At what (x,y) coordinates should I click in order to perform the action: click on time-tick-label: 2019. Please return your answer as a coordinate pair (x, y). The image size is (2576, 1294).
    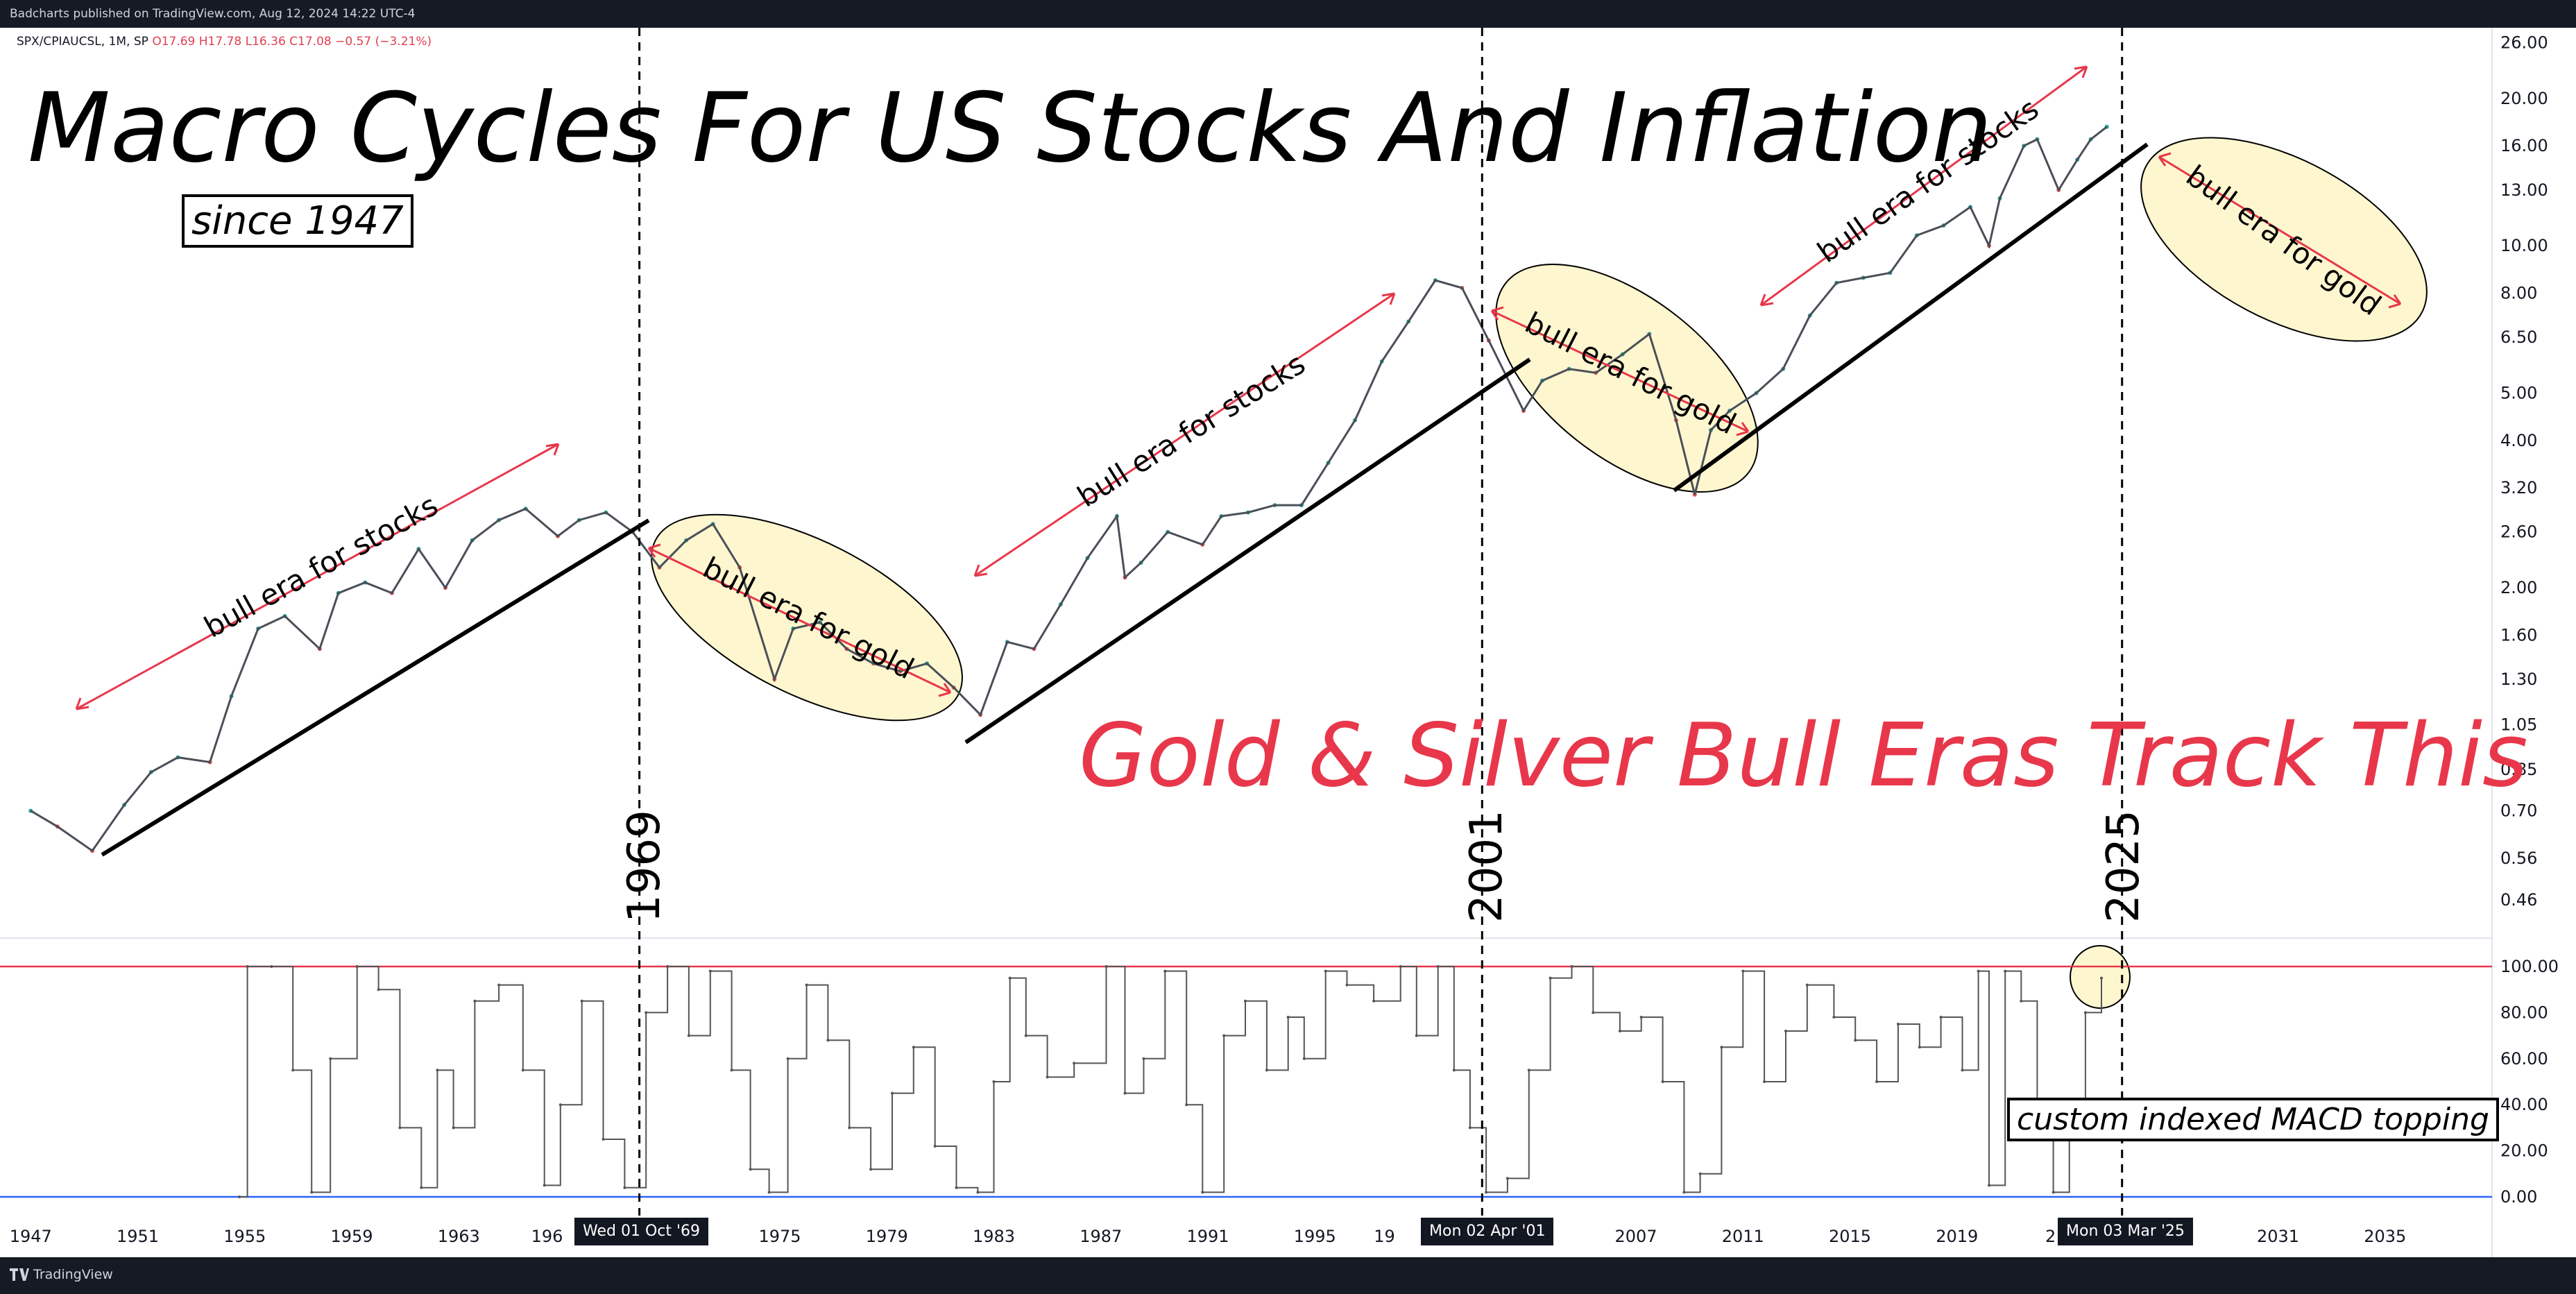
    Looking at the image, I should click on (1957, 1236).